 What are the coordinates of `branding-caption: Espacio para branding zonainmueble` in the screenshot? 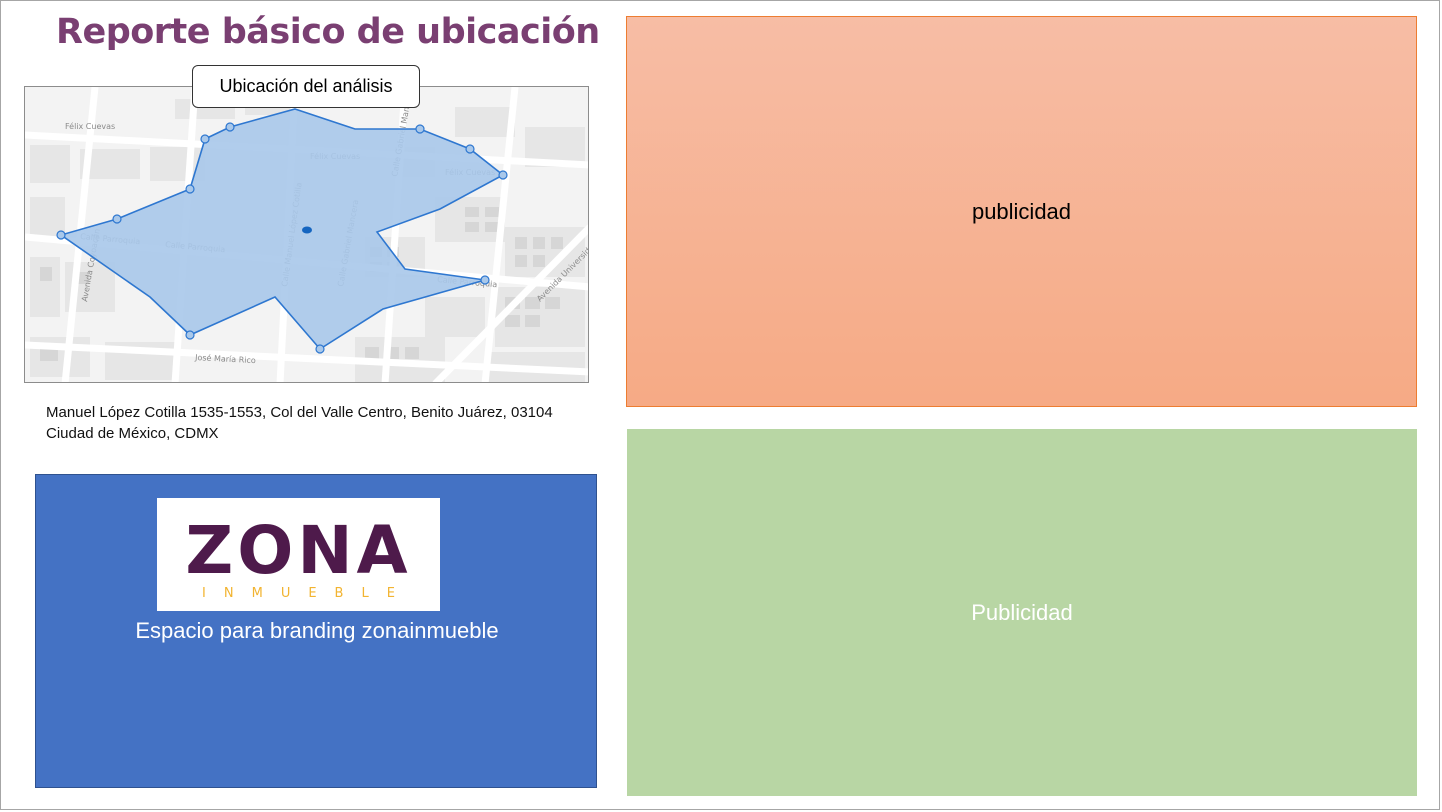 It's located at (317, 630).